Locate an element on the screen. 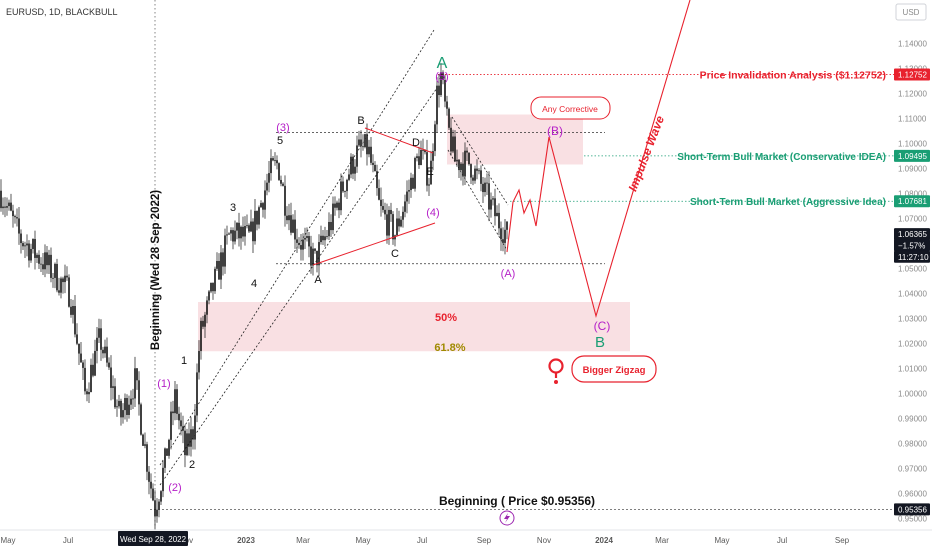 The width and height of the screenshot is (932, 550). wave-label-20: B is located at coordinates (600, 342).